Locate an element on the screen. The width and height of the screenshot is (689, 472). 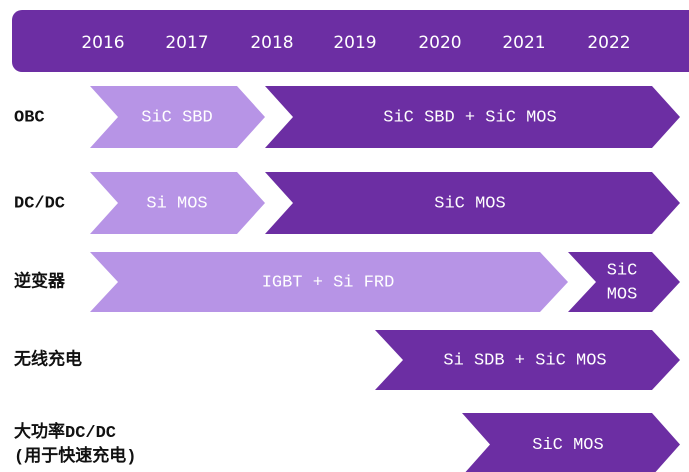
segment-text: IGBT + Si FRD is located at coordinates (328, 282).